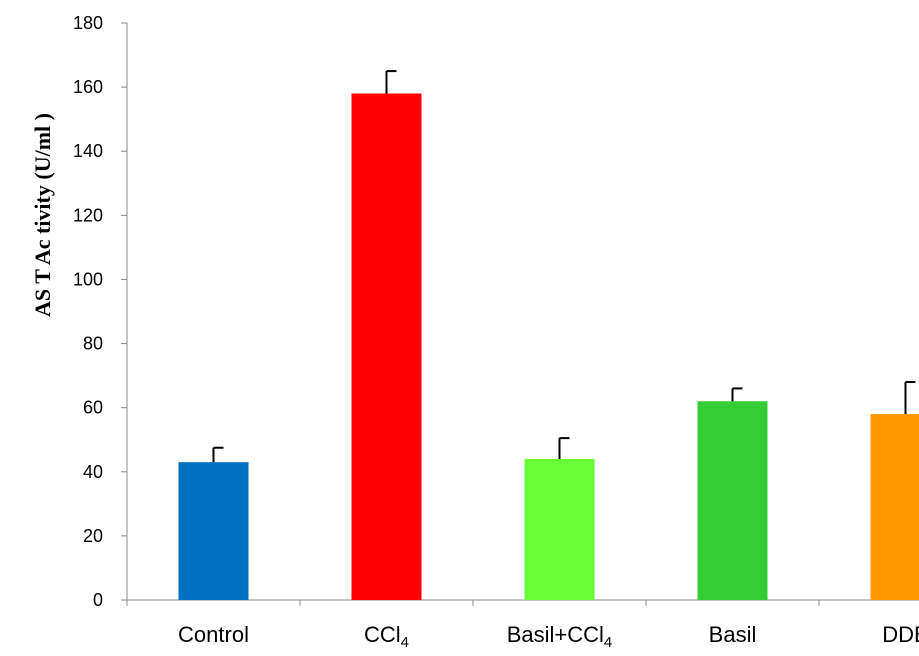  I want to click on y-tick-label: 120, so click(88, 215).